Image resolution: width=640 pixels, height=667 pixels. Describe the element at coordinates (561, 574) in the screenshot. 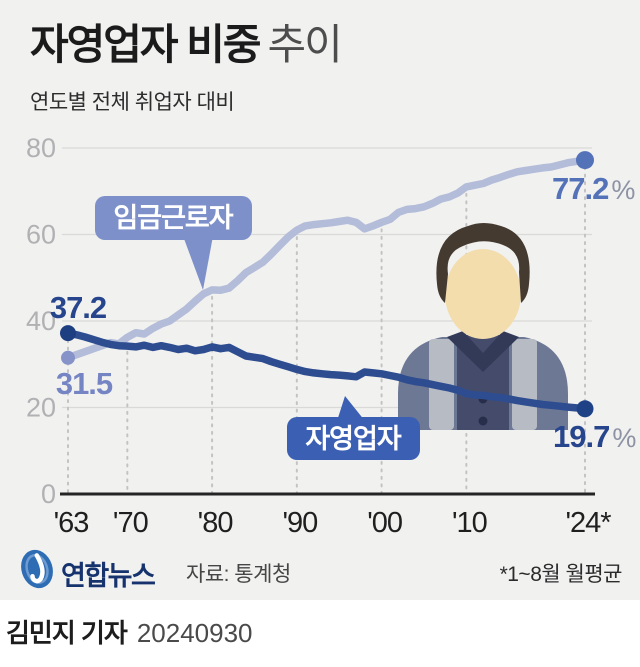

I see `footnote: *1~8월 월평균` at that location.